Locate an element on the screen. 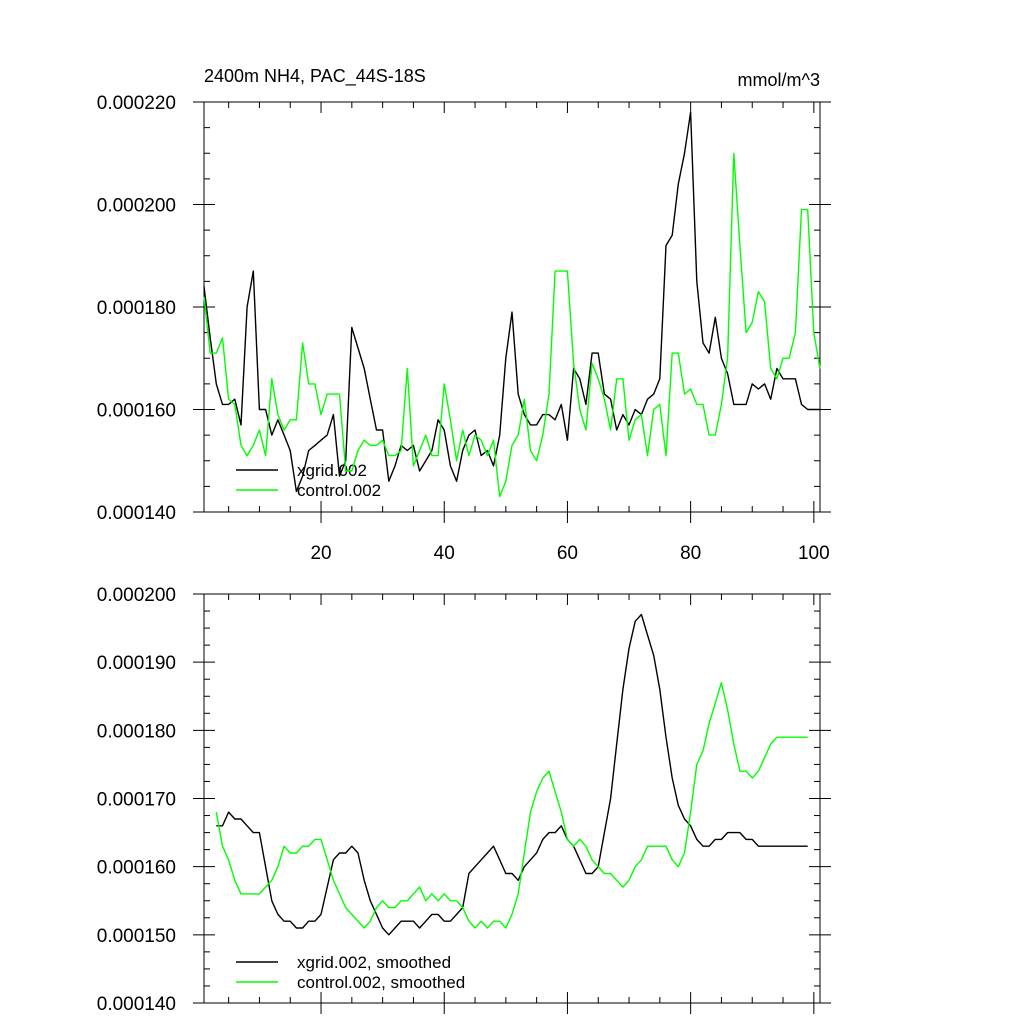 This screenshot has width=1024, height=1024. y-tick-label: 0.000190 is located at coordinates (136, 663).